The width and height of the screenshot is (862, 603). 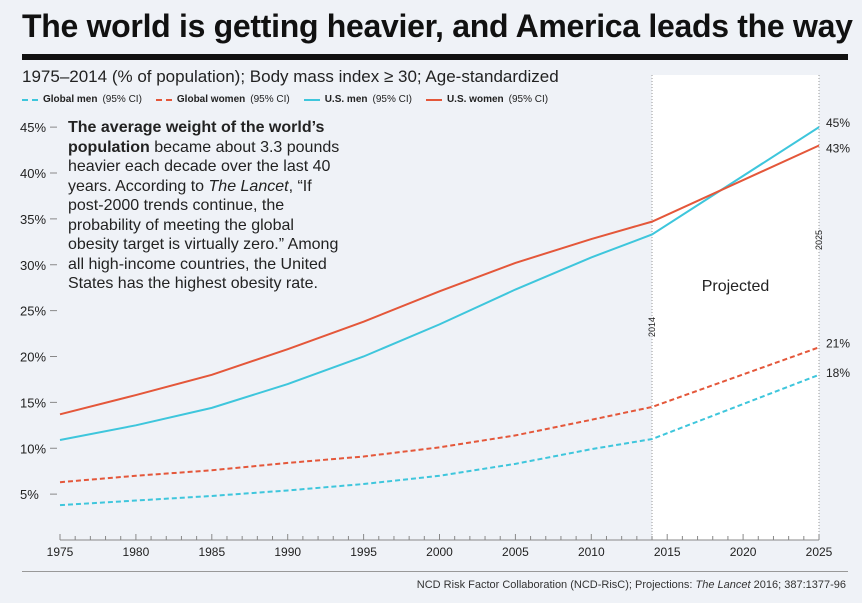 I want to click on projection-end-label: 2025, so click(x=819, y=240).